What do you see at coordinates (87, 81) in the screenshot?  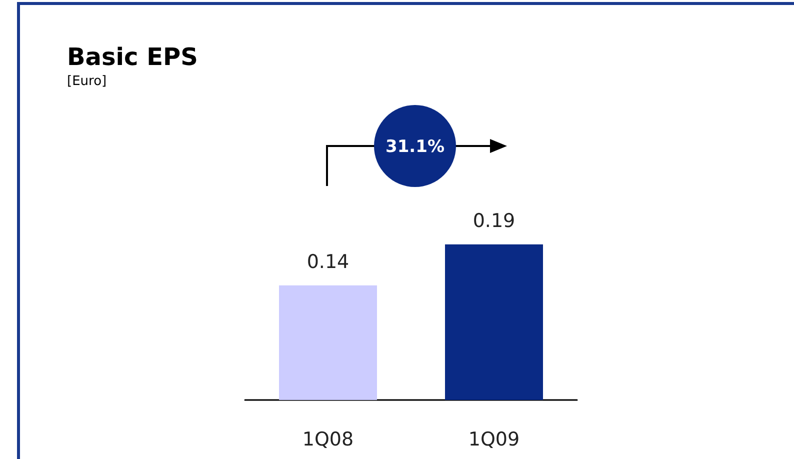 I see `text: [Euro]` at bounding box center [87, 81].